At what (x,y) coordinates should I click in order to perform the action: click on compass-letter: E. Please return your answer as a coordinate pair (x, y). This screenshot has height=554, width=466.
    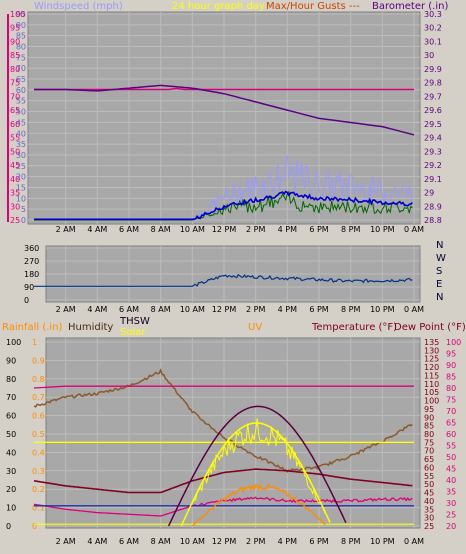
    Looking at the image, I should click on (439, 284).